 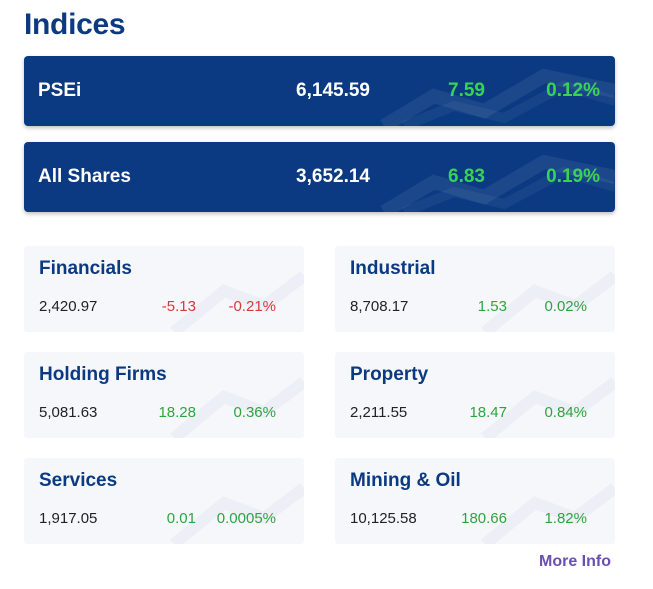 What do you see at coordinates (333, 90) in the screenshot?
I see `index-value: 6,145.59` at bounding box center [333, 90].